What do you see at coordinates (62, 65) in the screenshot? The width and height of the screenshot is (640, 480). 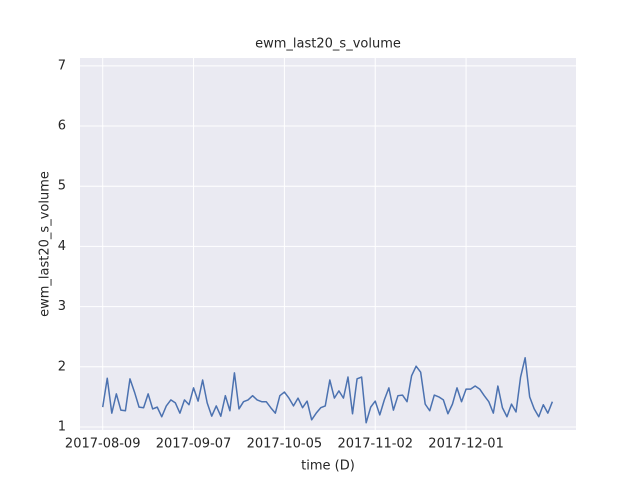 I see `y-tick-label: 7` at bounding box center [62, 65].